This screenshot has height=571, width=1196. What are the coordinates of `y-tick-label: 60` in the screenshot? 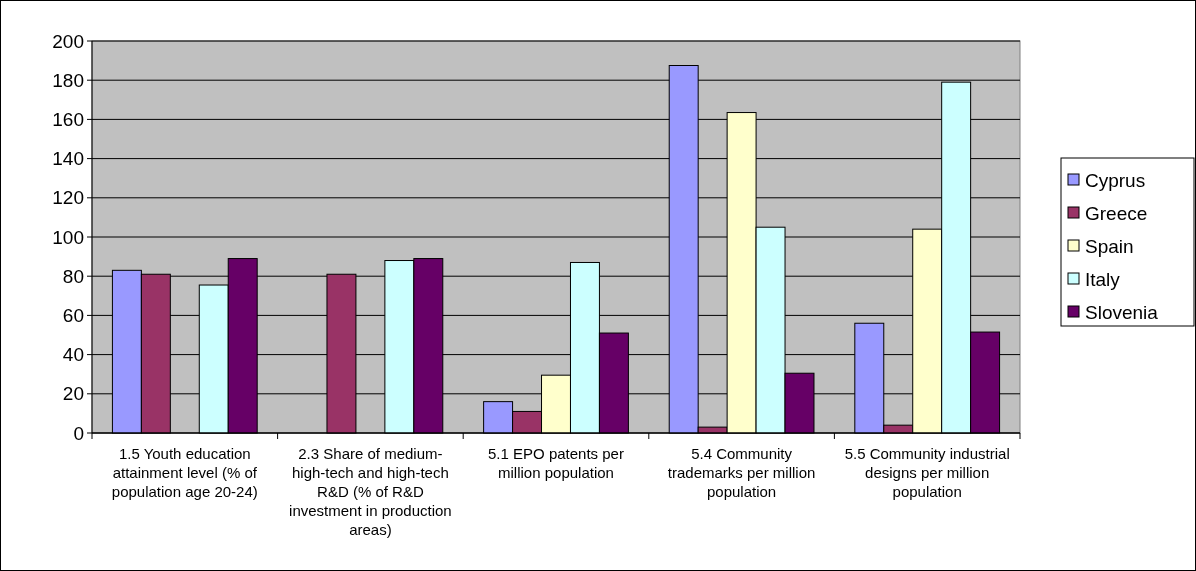 It's located at (73, 316).